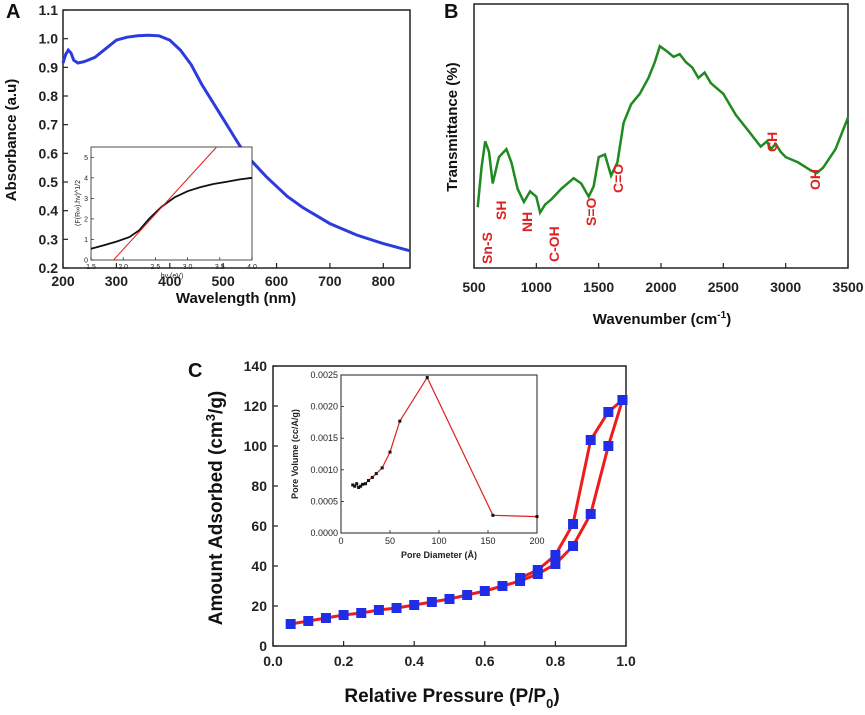 This screenshot has height=715, width=865. Describe the element at coordinates (660, 287) in the screenshot. I see `panel-b-x-tick-label: 2000` at that location.